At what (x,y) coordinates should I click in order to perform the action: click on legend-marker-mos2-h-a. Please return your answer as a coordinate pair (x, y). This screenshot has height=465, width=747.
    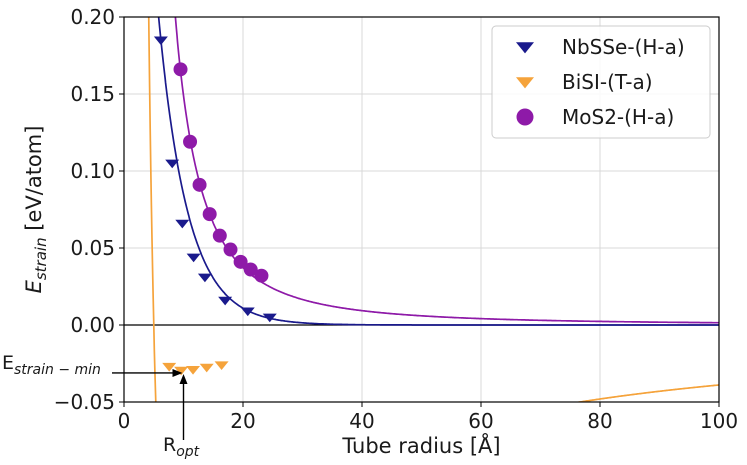
    Looking at the image, I should click on (525, 117).